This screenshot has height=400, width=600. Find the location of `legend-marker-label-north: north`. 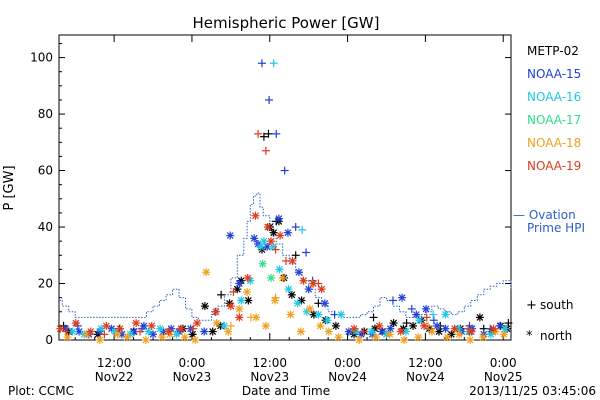

legend-marker-label-north: north is located at coordinates (556, 336).